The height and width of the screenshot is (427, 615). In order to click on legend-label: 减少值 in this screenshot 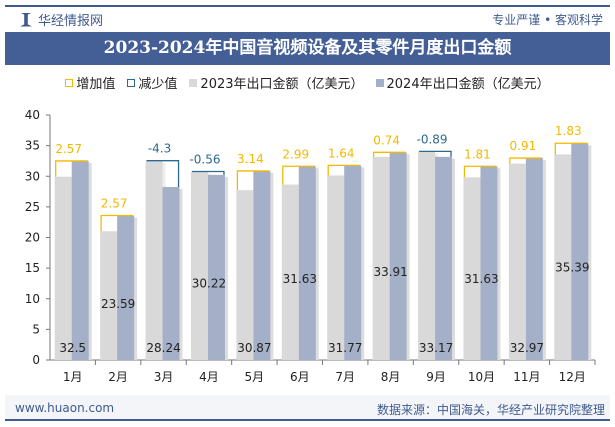, I will do `click(158, 84)`.